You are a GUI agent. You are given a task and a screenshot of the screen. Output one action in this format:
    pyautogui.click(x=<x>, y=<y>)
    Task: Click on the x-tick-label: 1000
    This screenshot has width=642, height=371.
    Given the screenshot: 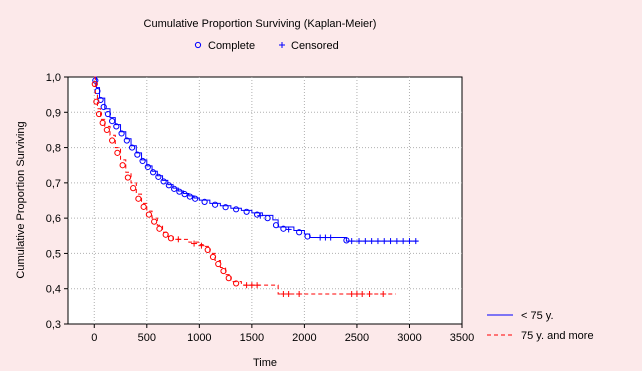 What is the action you would take?
    pyautogui.click(x=199, y=338)
    